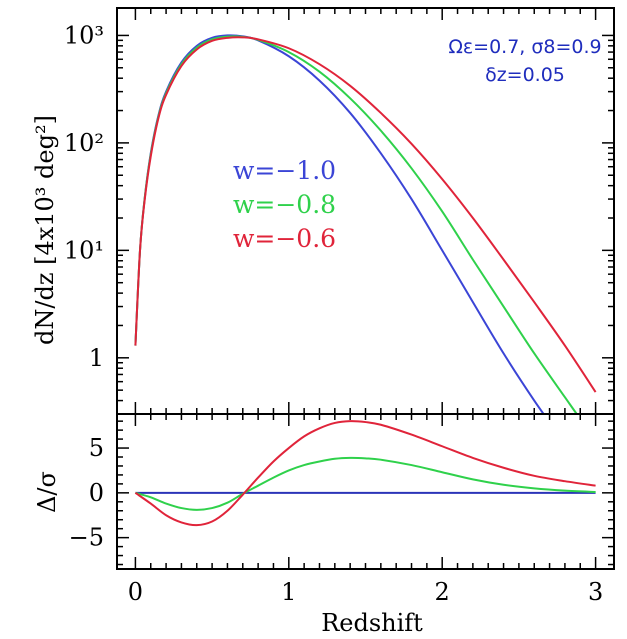  Describe the element at coordinates (524, 47) in the screenshot. I see `parameter-annotation-line1: Ωε=0.7, σ8=0.9` at that location.